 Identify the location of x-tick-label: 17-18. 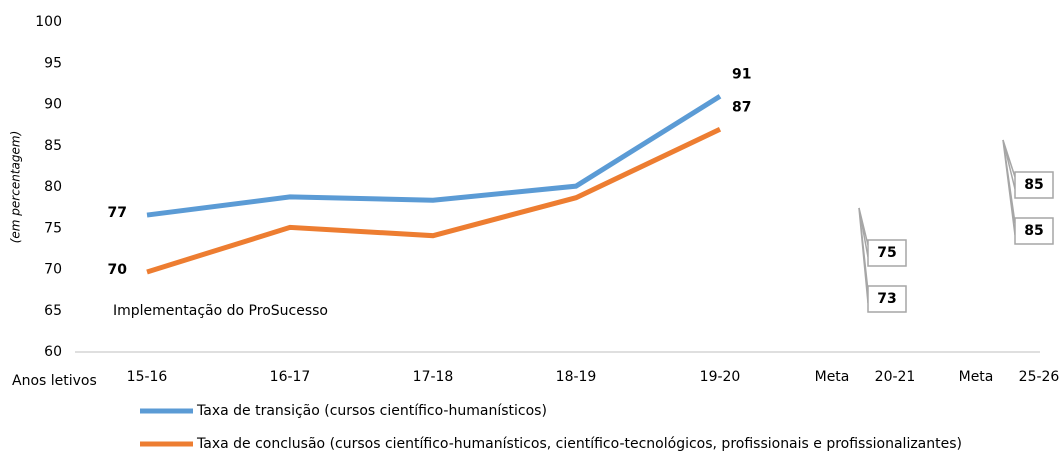
(433, 377).